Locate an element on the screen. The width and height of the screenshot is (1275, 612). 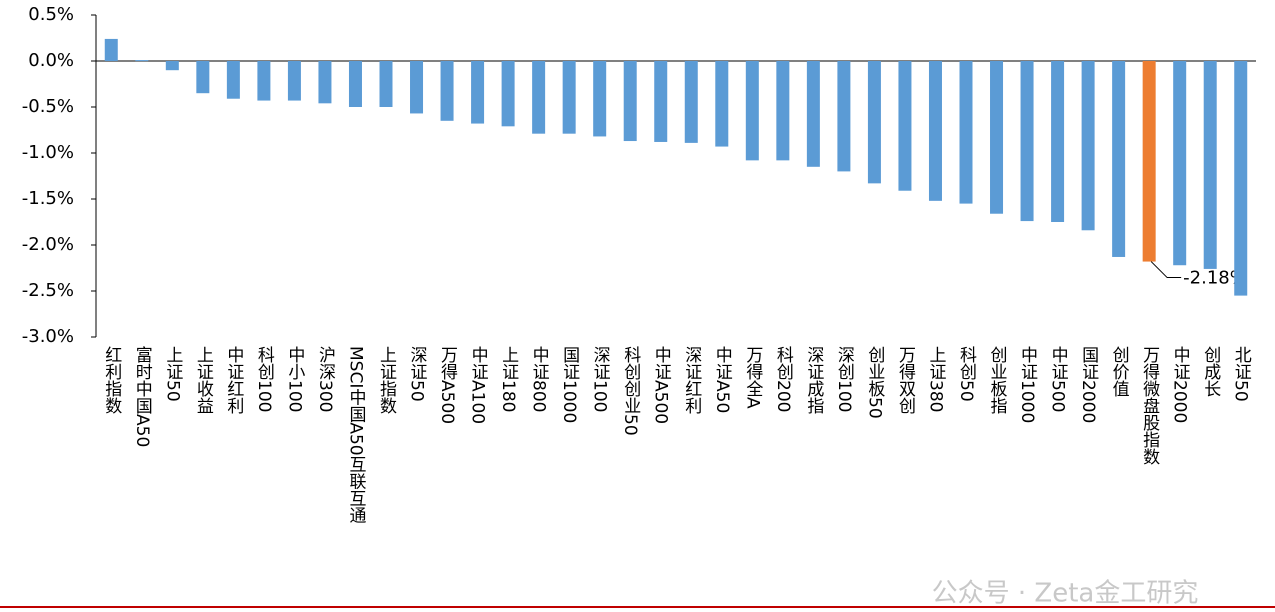
x-tick-label: 万得双创 is located at coordinates (905, 380).